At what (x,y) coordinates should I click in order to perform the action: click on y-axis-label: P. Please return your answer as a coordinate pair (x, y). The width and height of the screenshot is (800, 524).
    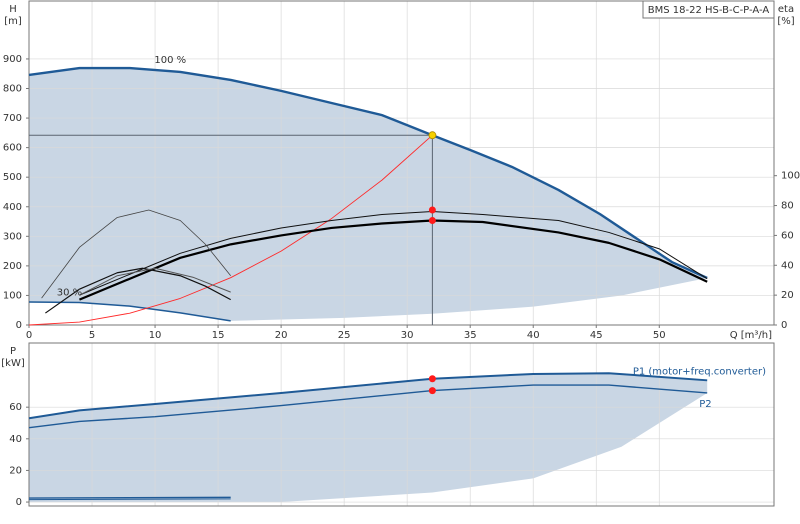
    Looking at the image, I should click on (13, 351).